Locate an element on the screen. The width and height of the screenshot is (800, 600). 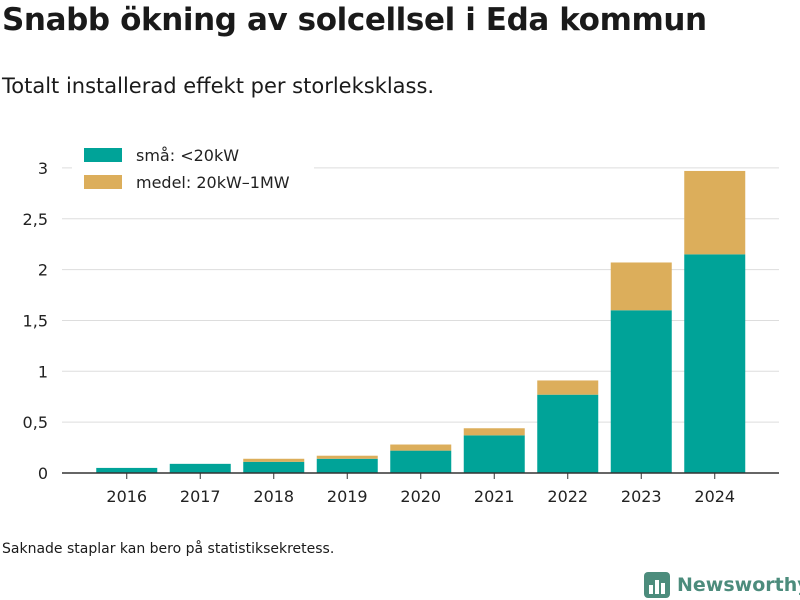
bar-segment-small-2016 is located at coordinates (127, 470).